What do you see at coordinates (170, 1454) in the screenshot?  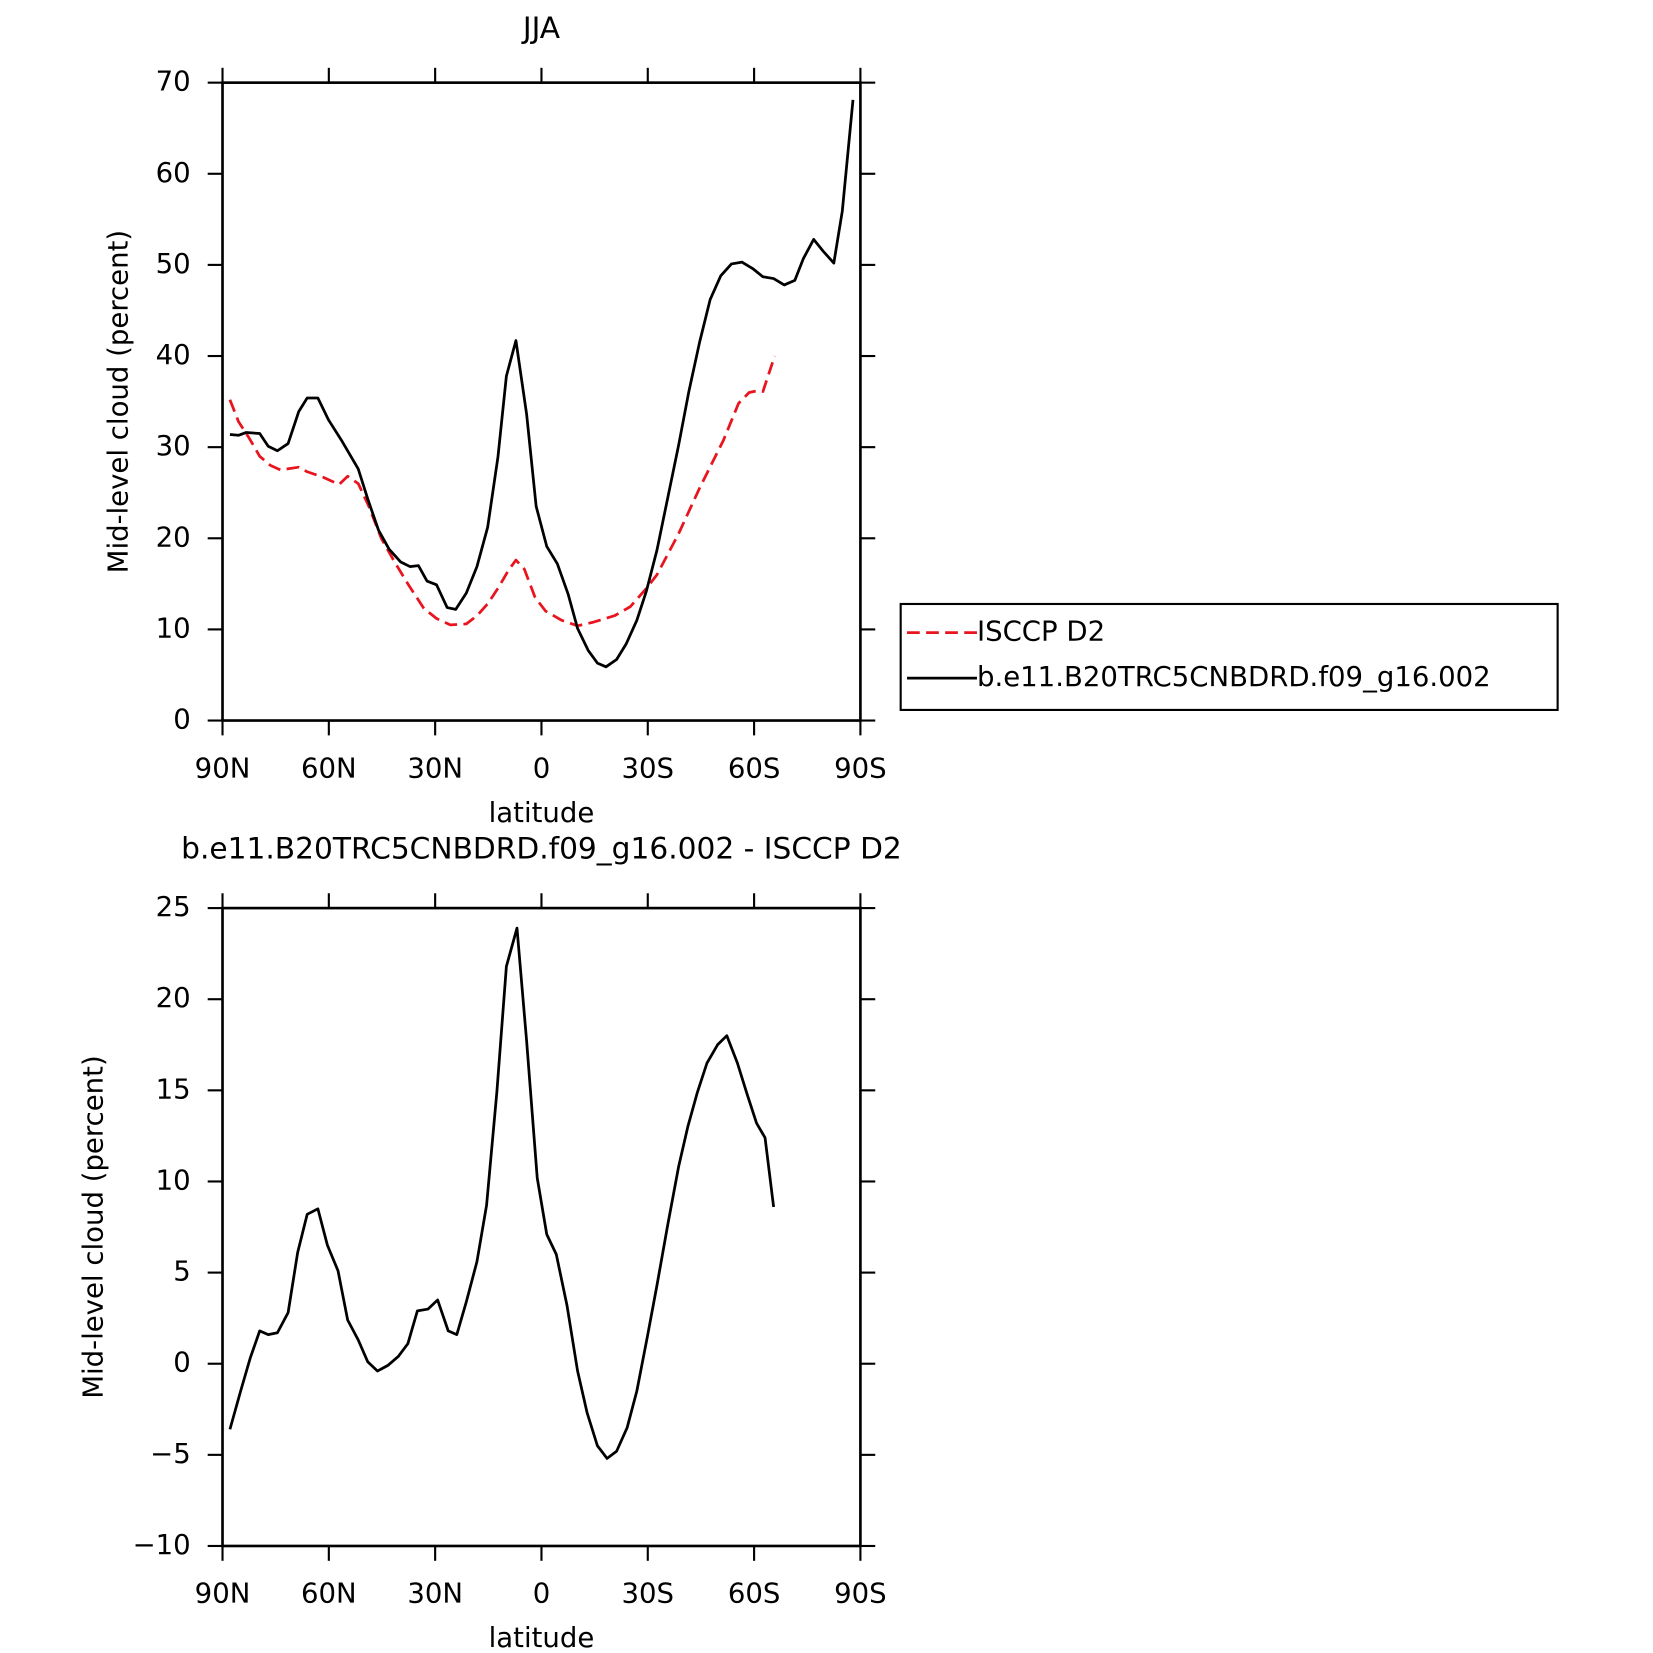 I see `y-tick-label: −5` at bounding box center [170, 1454].